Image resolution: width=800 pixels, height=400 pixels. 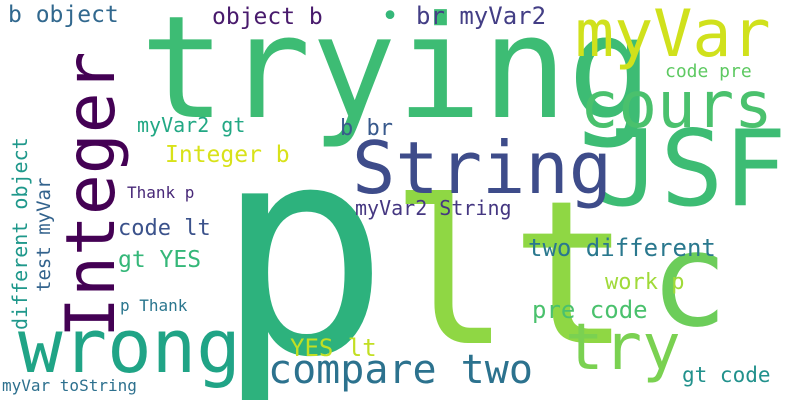 I want to click on word-gt-code: gt code, so click(x=726, y=375).